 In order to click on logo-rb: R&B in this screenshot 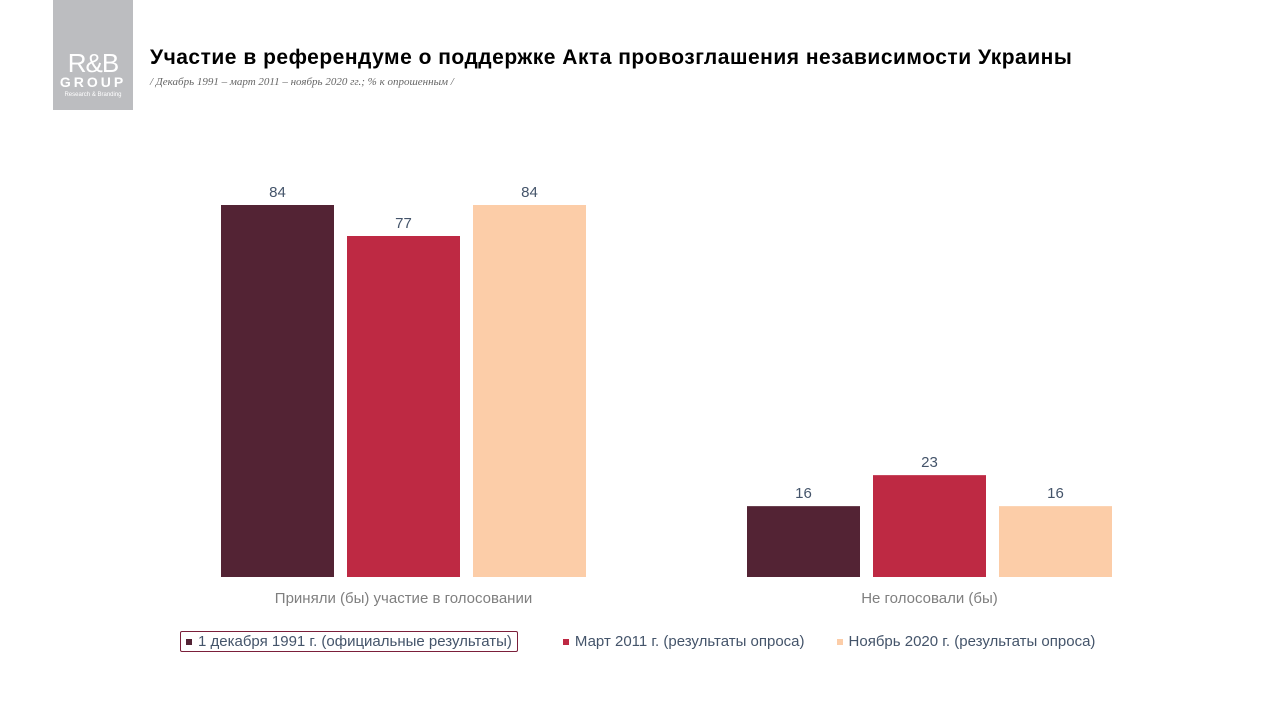, I will do `click(93, 63)`.